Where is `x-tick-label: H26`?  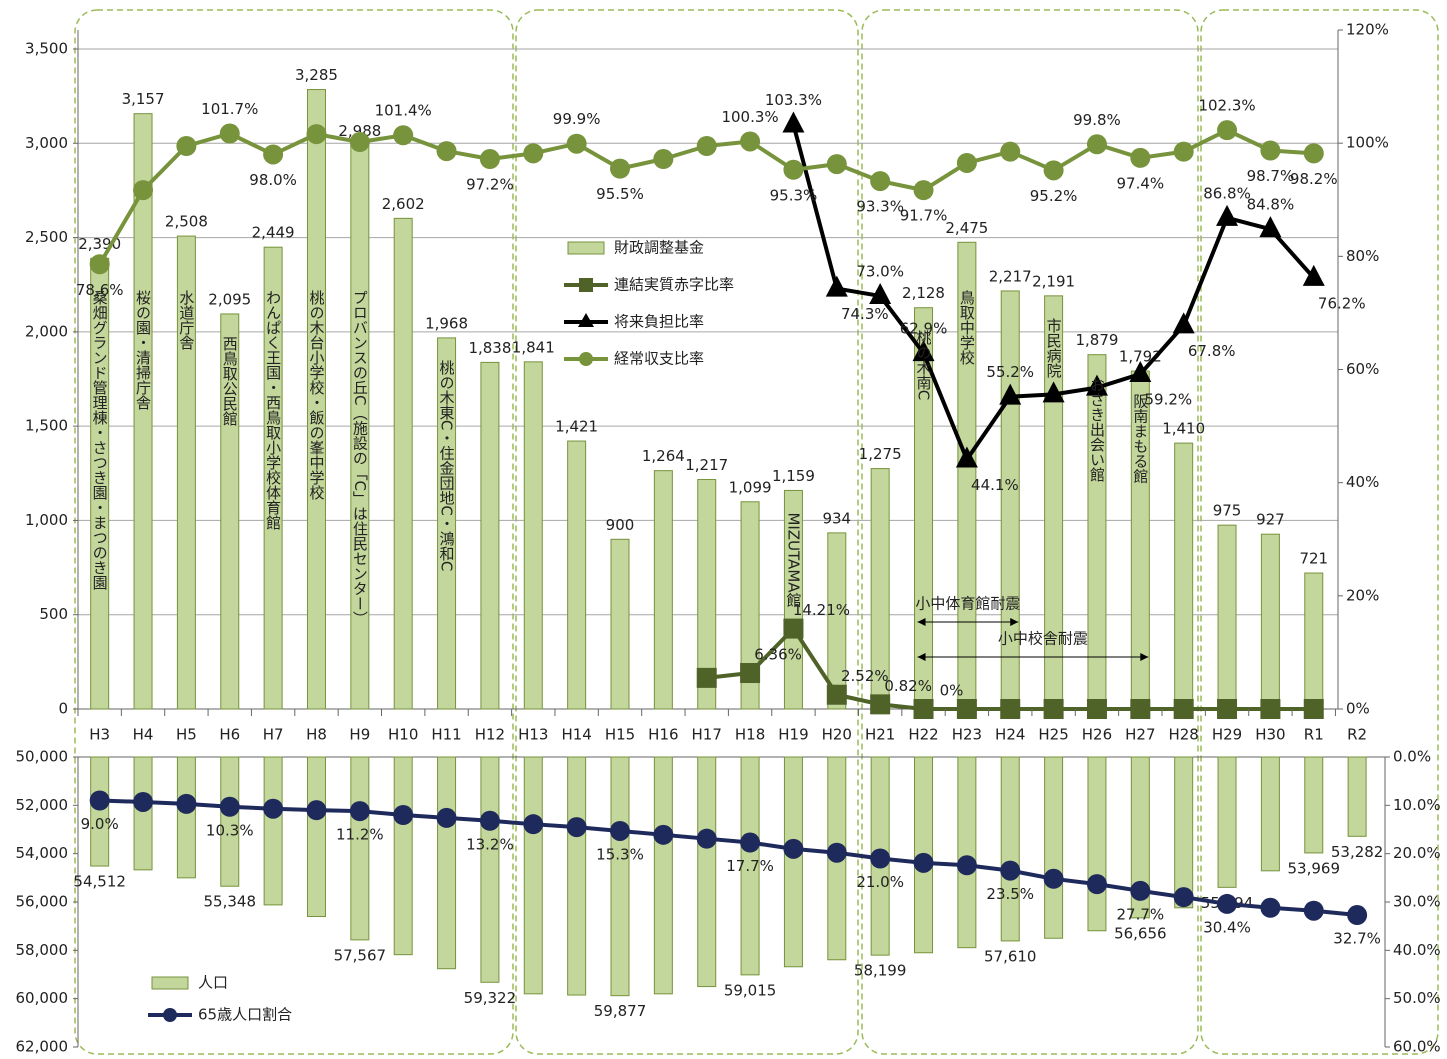 x-tick-label: H26 is located at coordinates (1097, 735).